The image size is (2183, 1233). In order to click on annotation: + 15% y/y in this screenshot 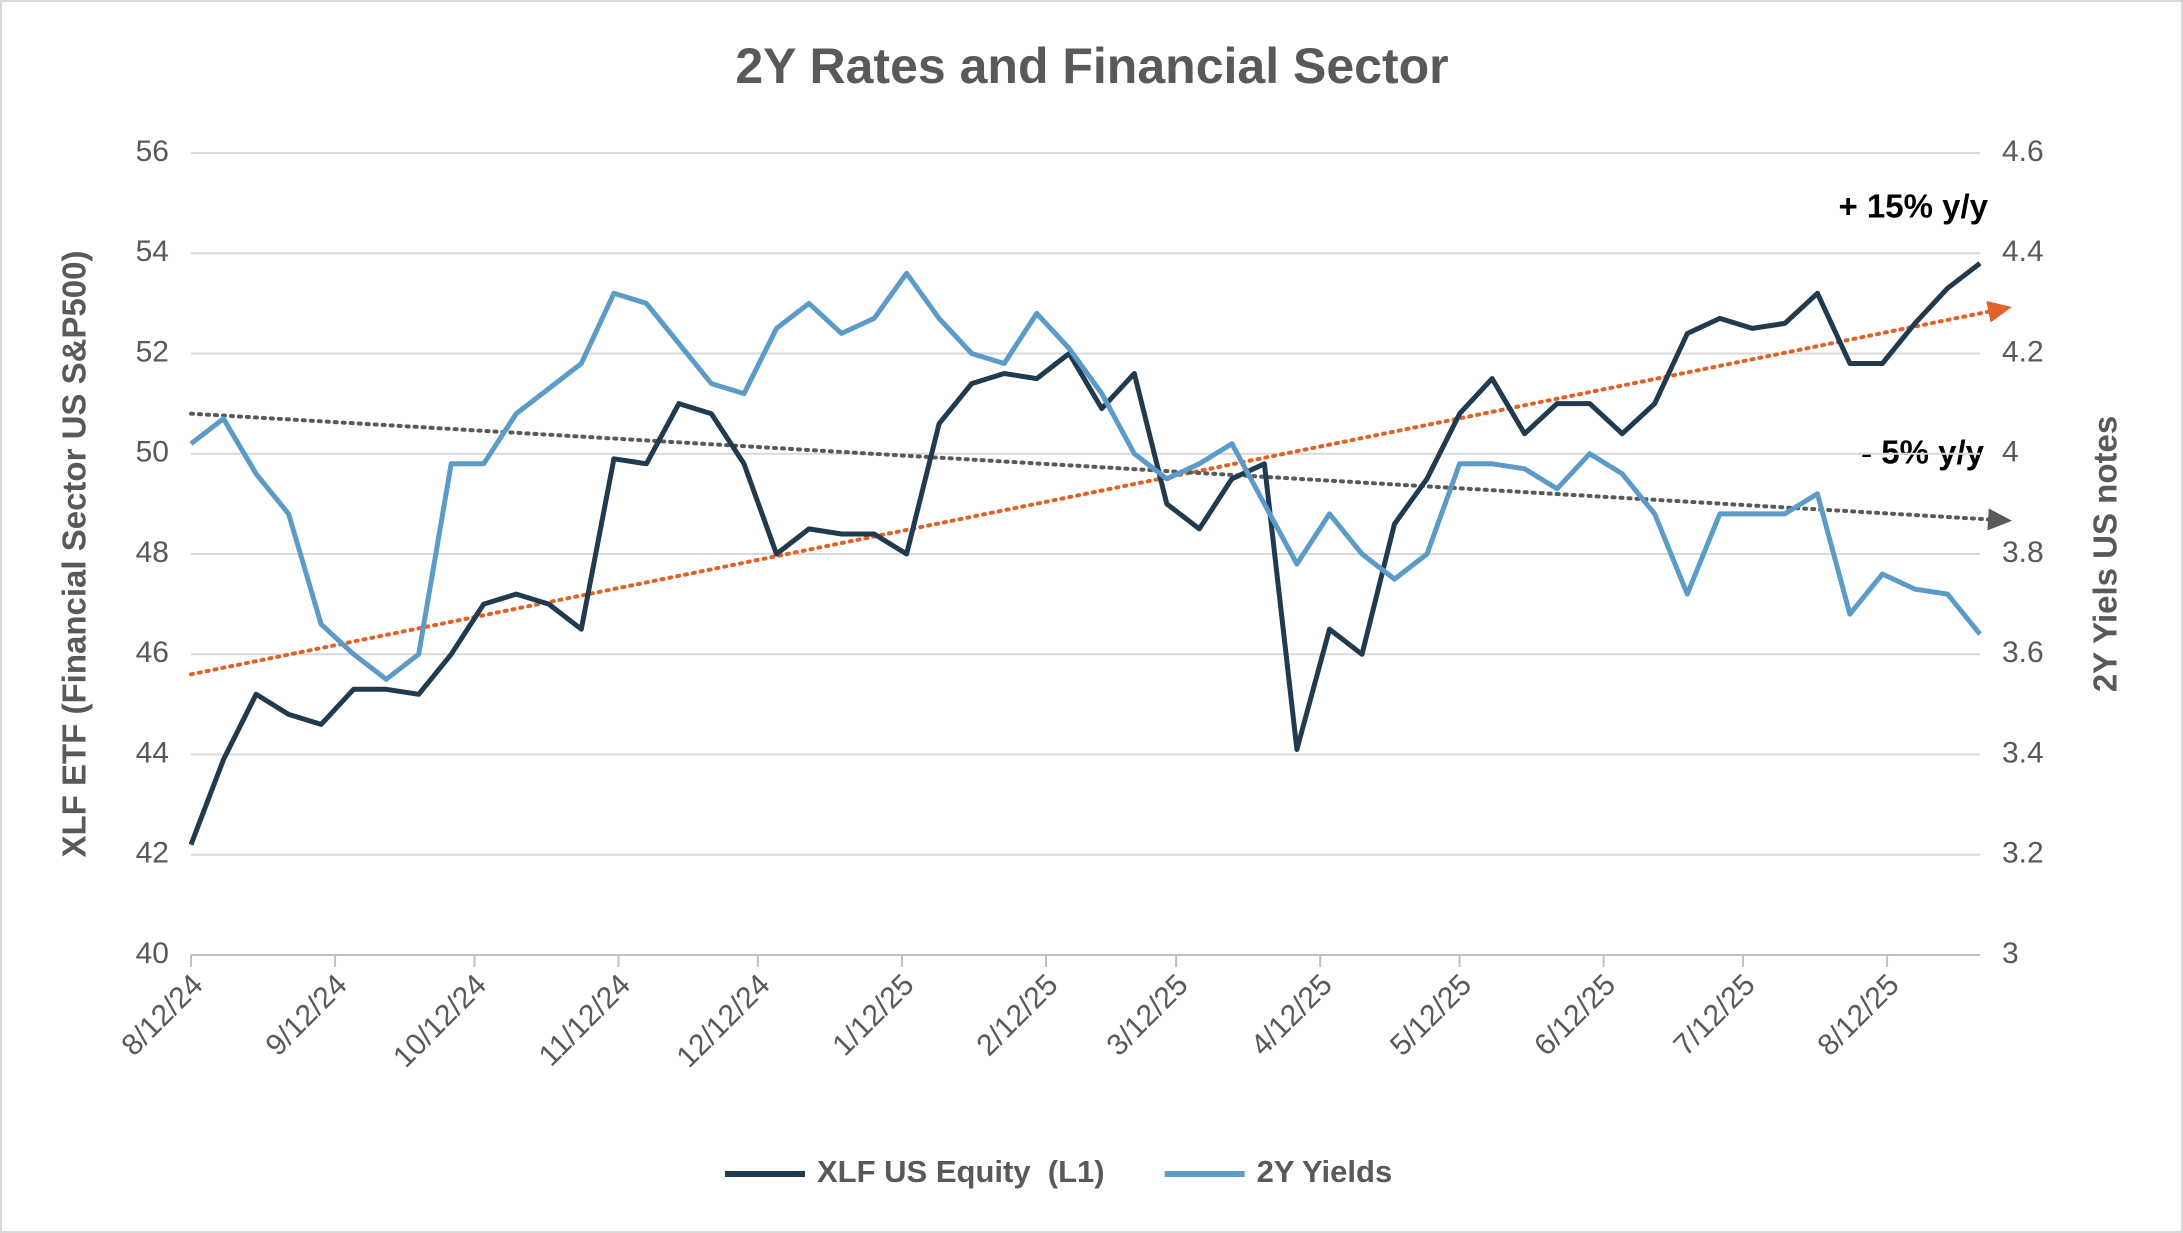, I will do `click(1913, 206)`.